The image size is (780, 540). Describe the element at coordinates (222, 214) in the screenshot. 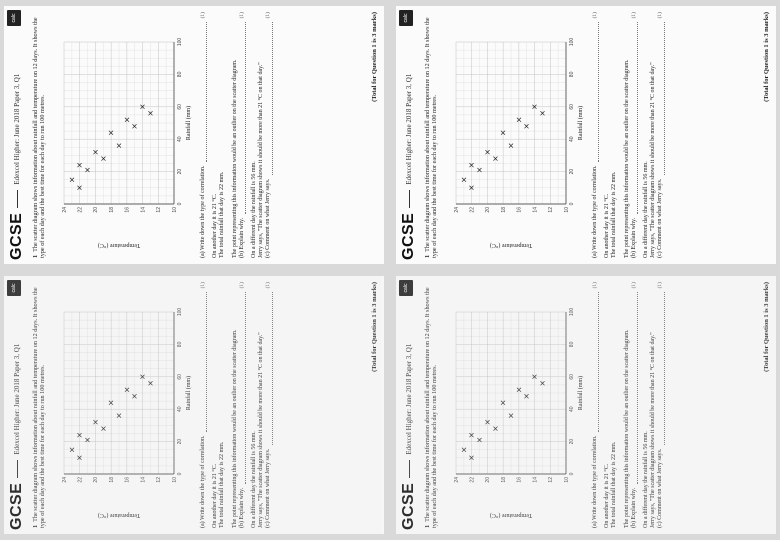

I see `part-b-line-2: The total rainfall that day is 22 mm.` at that location.